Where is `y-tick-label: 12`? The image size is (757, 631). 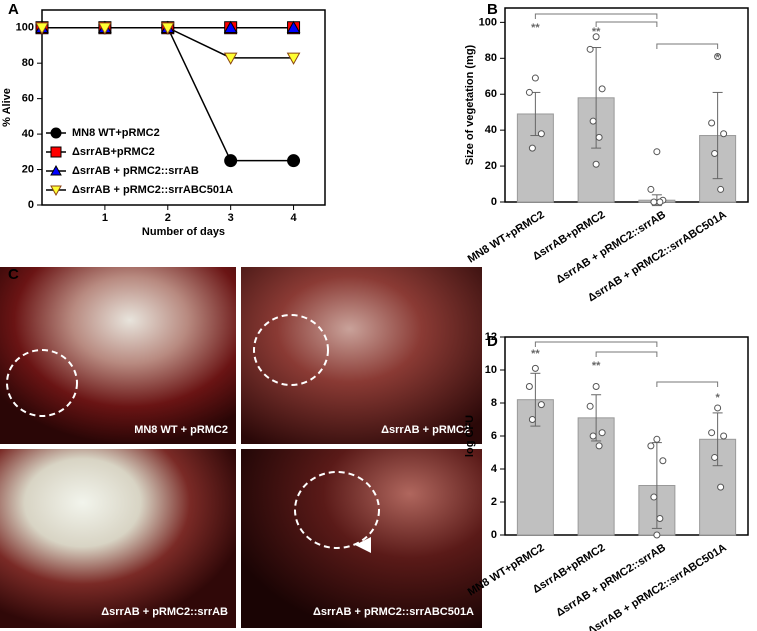
y-tick-label: 12 is located at coordinates (491, 337).